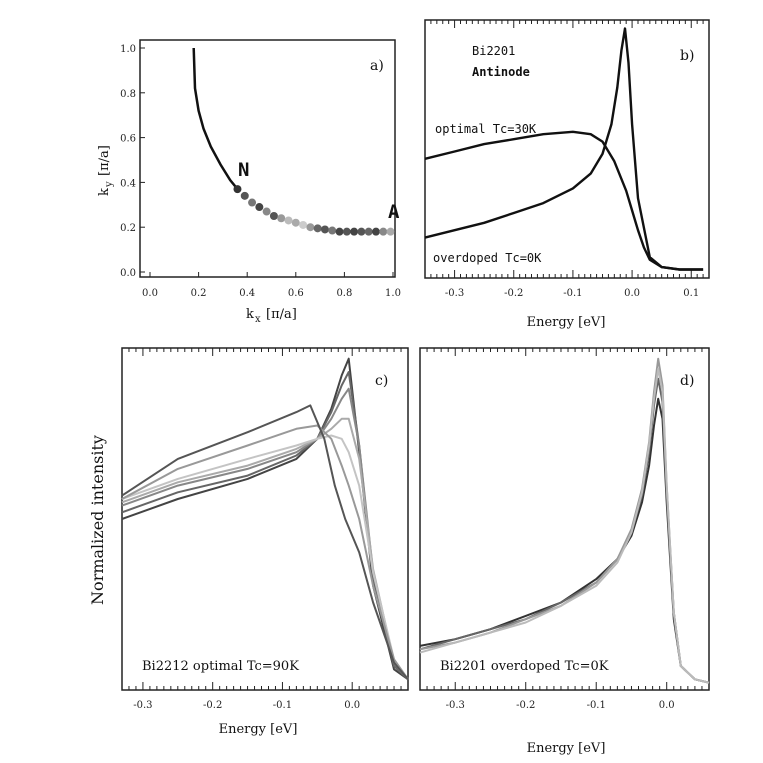  I want to click on panel-c-label: c), so click(381, 381).